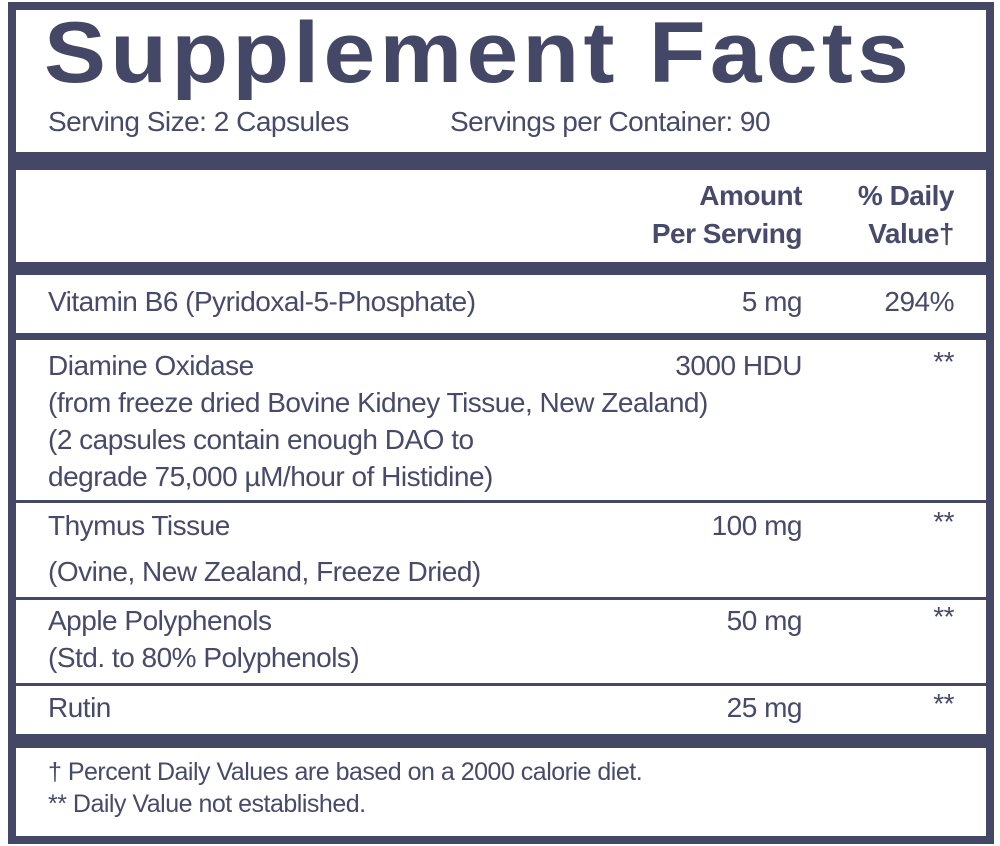 This screenshot has height=846, width=1000. What do you see at coordinates (750, 195) in the screenshot?
I see `amount-header-1: Amount` at bounding box center [750, 195].